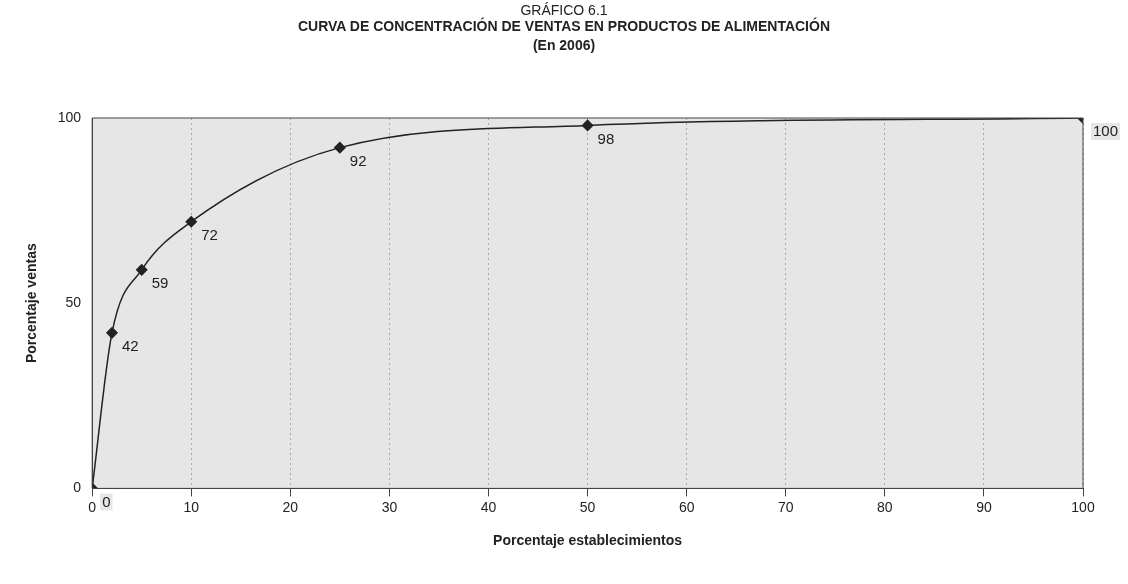  I want to click on data-label: 92, so click(358, 160).